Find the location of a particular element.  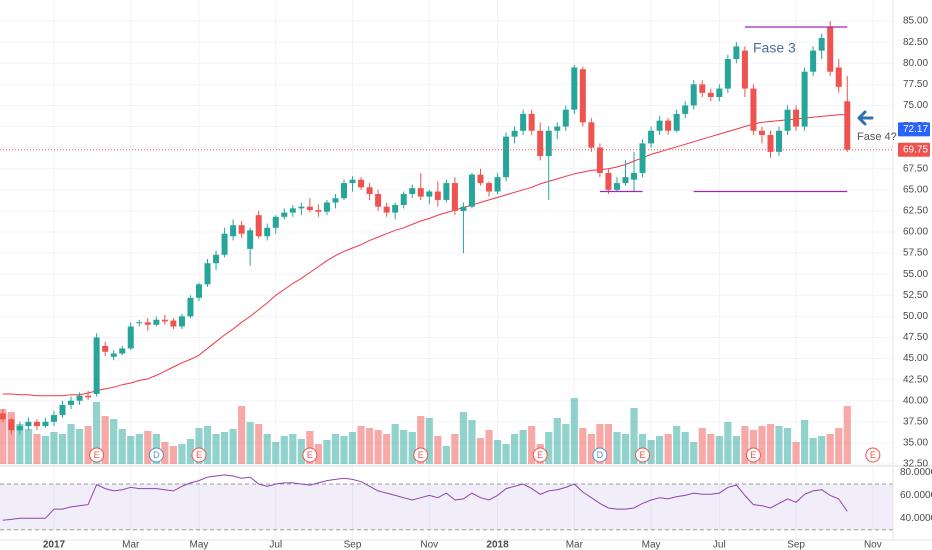

y-tick-label: 60.00 is located at coordinates (915, 232).